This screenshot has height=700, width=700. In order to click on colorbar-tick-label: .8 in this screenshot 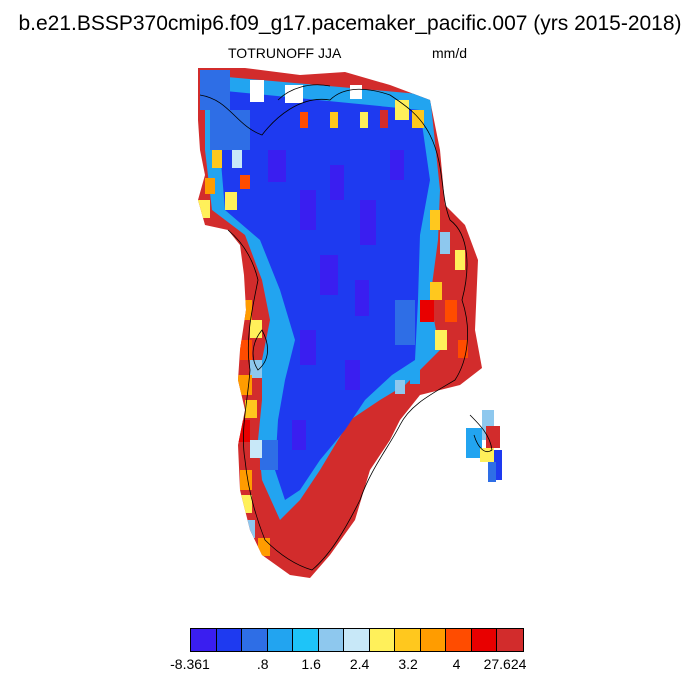, I will do `click(262, 664)`.